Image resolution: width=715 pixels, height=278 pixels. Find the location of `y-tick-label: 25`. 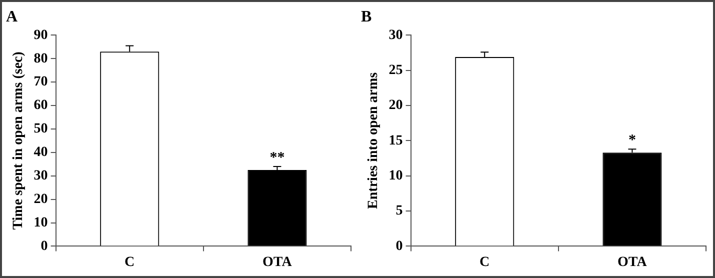

y-tick-label: 25 is located at coordinates (395, 70).